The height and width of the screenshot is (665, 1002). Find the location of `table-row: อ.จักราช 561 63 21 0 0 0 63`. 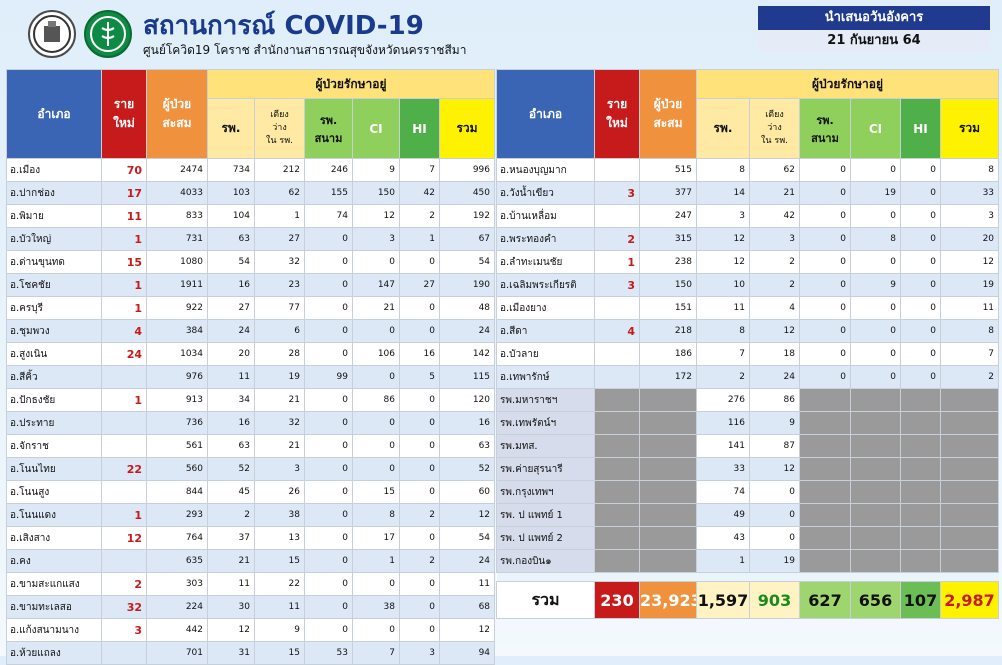

table-row: อ.จักราช 561 63 21 0 0 0 63 is located at coordinates (251, 446).